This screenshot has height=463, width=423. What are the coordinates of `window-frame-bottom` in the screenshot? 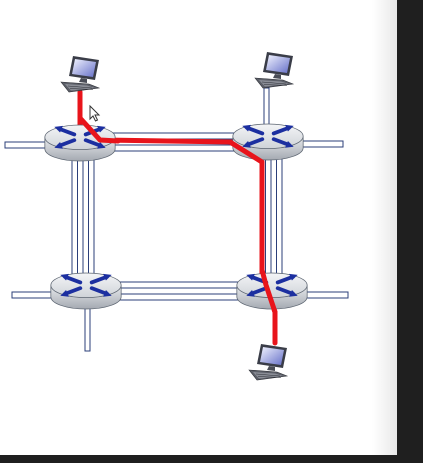 It's located at (211, 459).